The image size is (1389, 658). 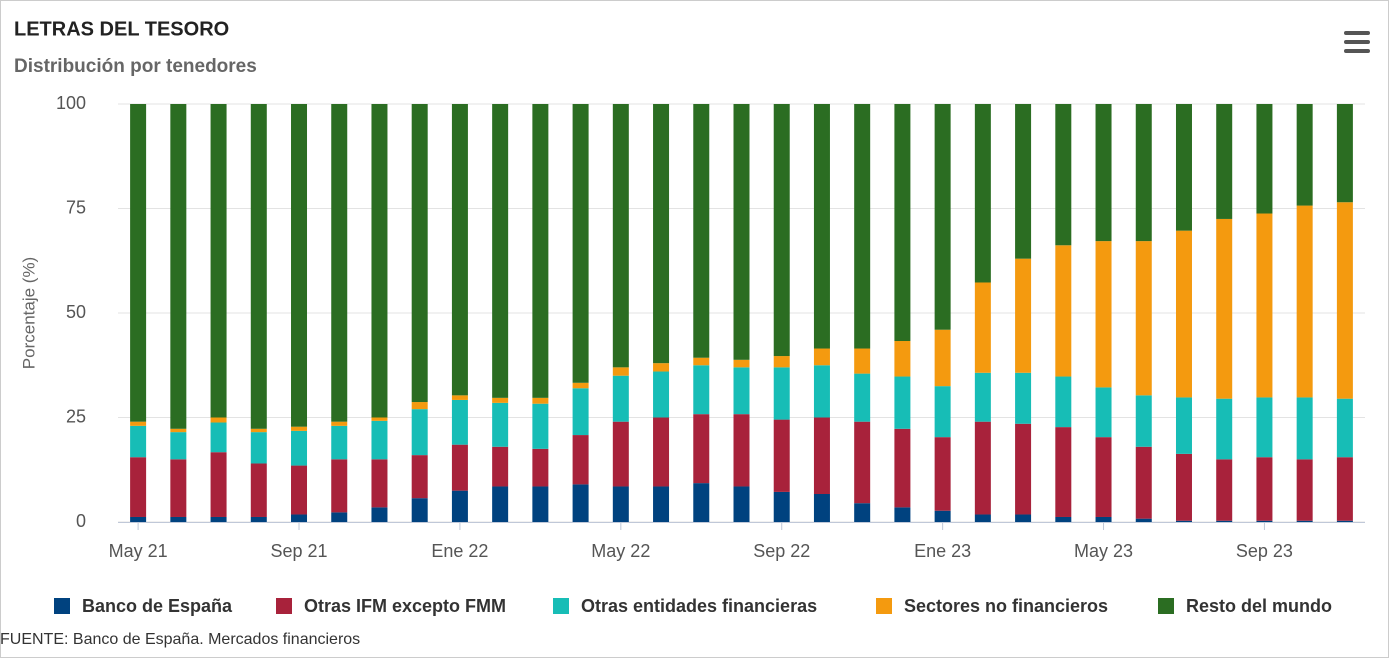 What do you see at coordinates (699, 606) in the screenshot?
I see `legend-label: Otras entidades financieras` at bounding box center [699, 606].